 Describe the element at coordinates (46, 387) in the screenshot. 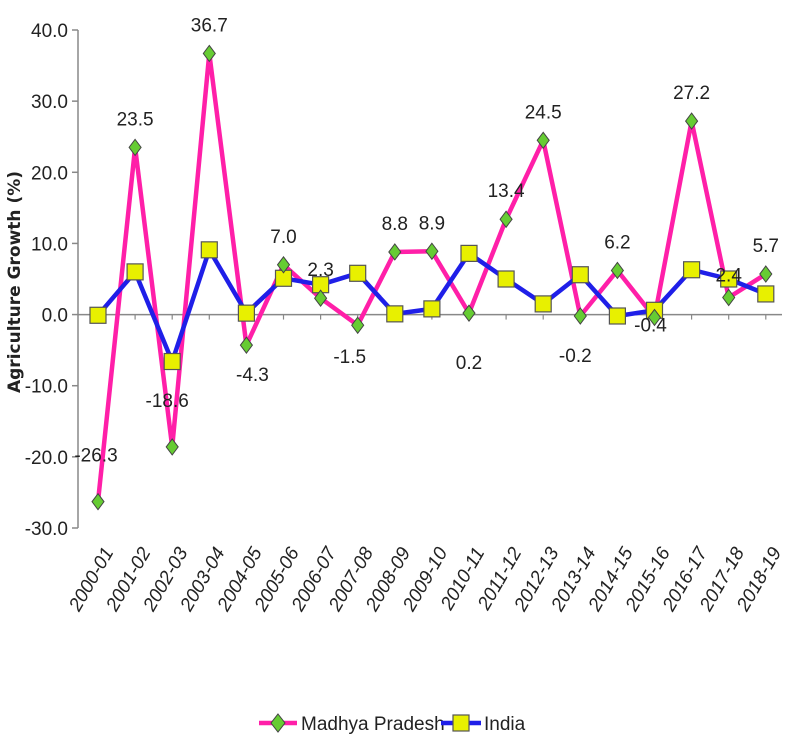

I see `y-tick-label: -10.0` at that location.